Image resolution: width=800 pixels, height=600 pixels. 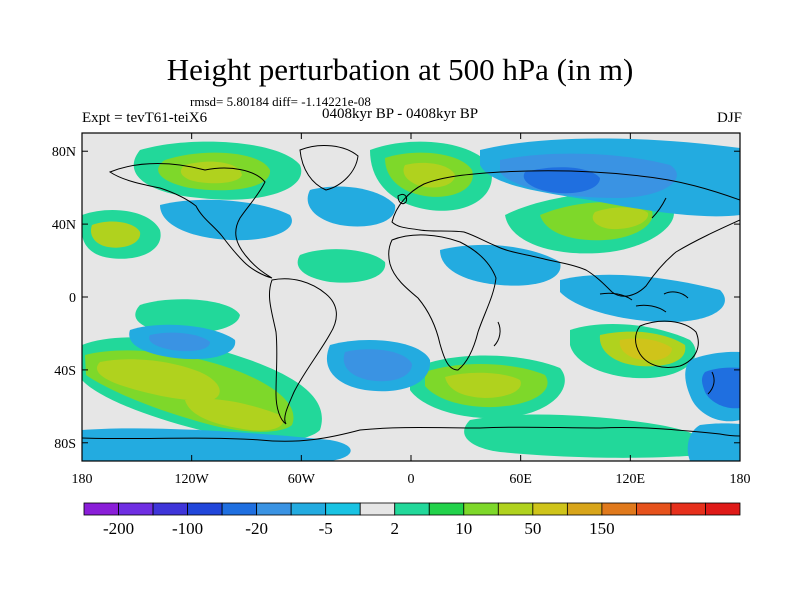 I want to click on colorbar-label: 50, so click(x=532, y=528).